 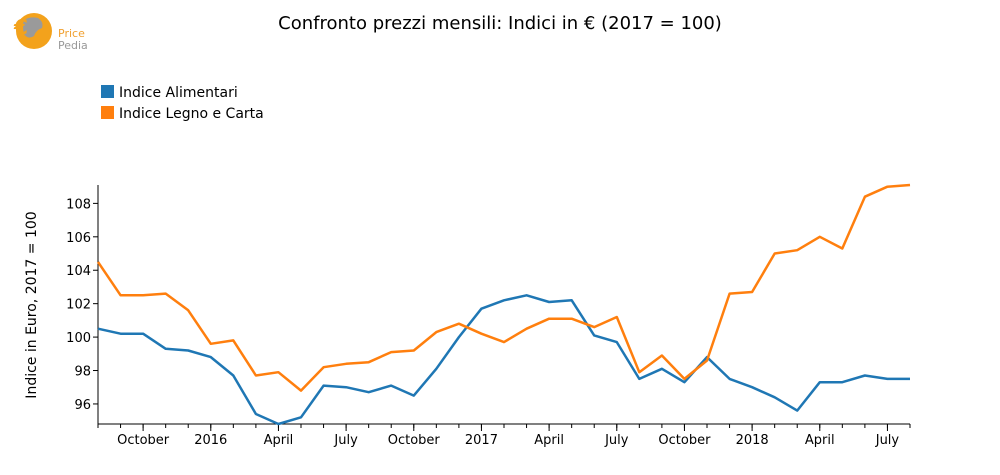 What do you see at coordinates (78, 204) in the screenshot?
I see `y-tick-label: 108` at bounding box center [78, 204].